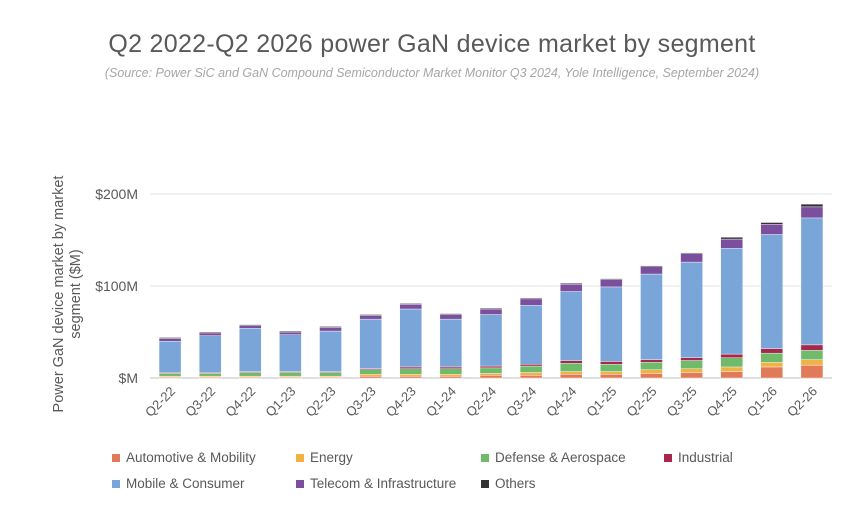 This screenshot has height=526, width=864. I want to click on x-tick-label: Q1-23, so click(280, 402).